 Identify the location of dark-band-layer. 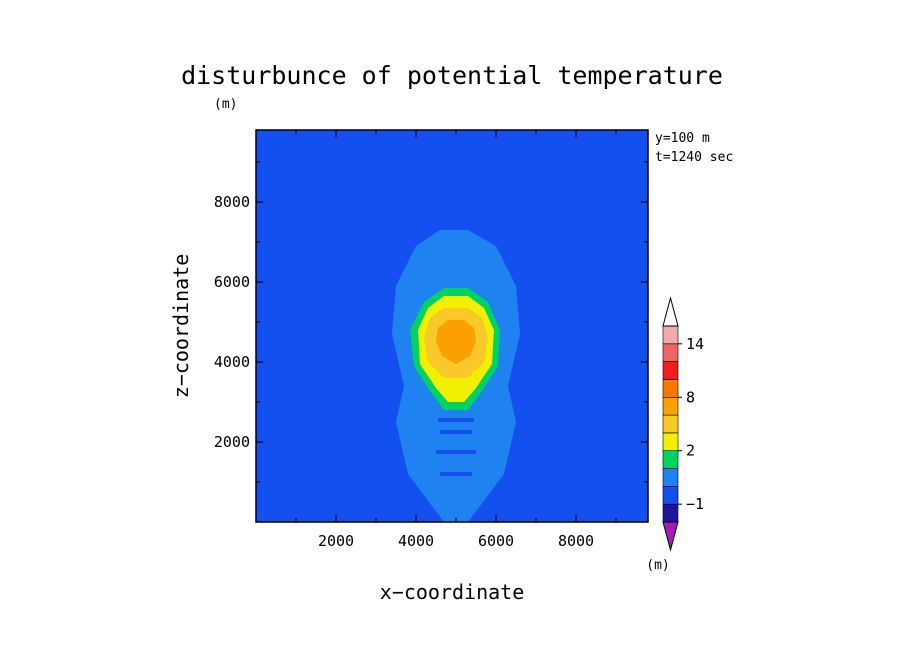
(456, 447).